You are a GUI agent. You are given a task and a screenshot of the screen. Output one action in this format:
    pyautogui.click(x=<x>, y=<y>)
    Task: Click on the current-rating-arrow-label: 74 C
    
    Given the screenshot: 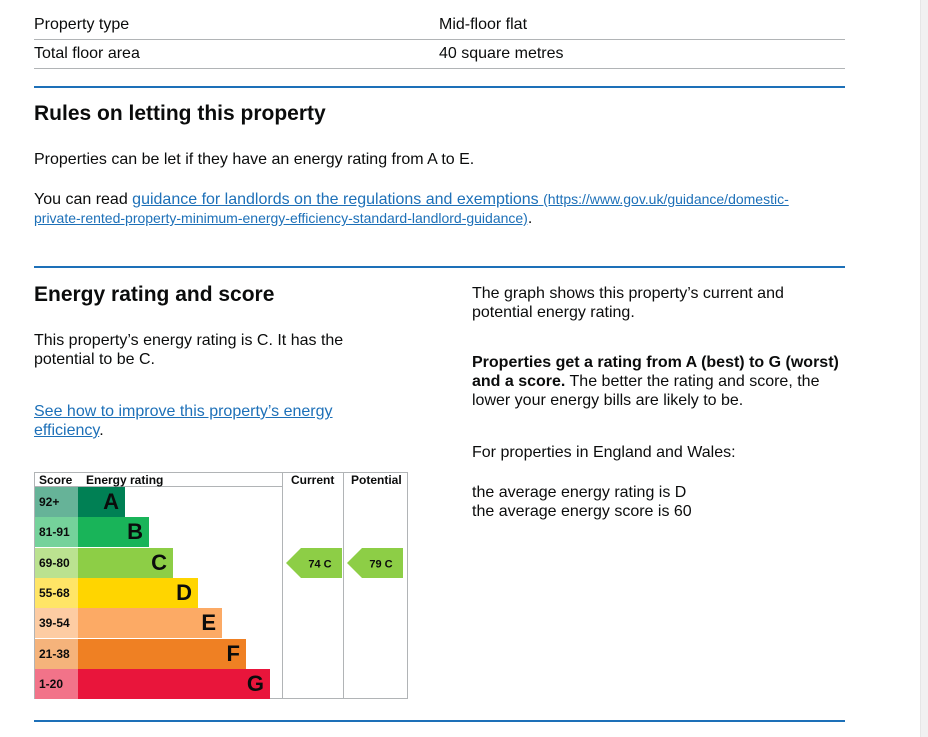 What is the action you would take?
    pyautogui.click(x=319, y=564)
    